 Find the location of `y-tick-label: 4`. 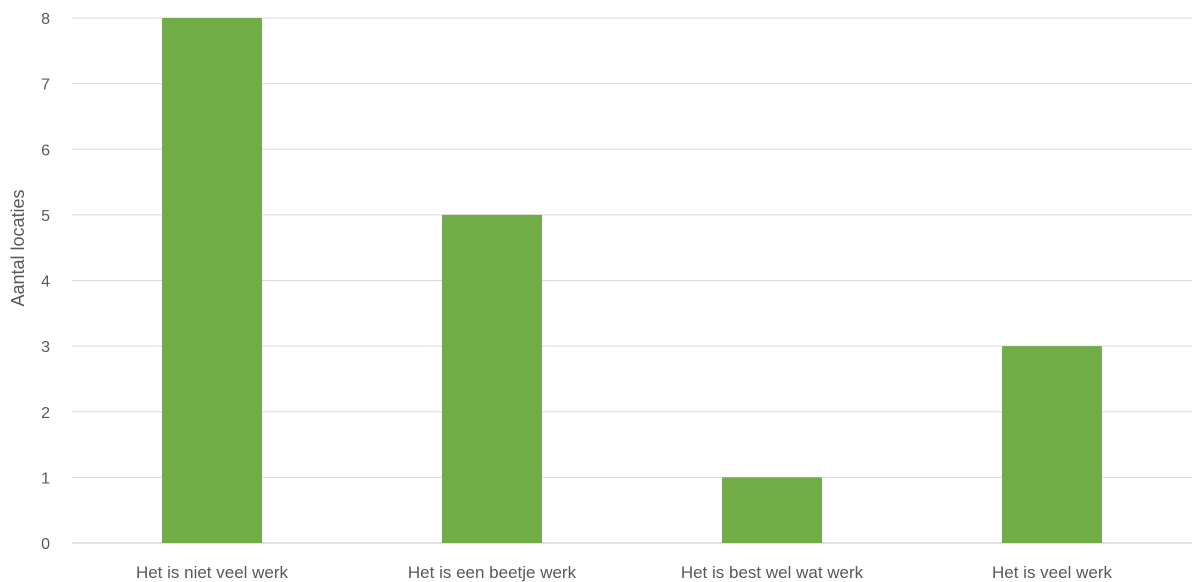

y-tick-label: 4 is located at coordinates (45, 282).